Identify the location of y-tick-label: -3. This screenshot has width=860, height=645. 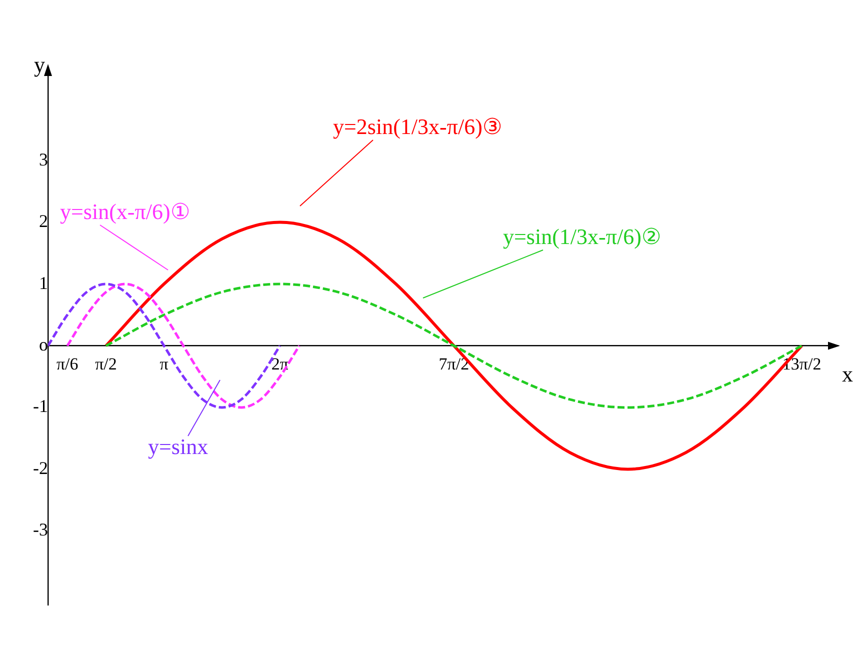
(40, 530).